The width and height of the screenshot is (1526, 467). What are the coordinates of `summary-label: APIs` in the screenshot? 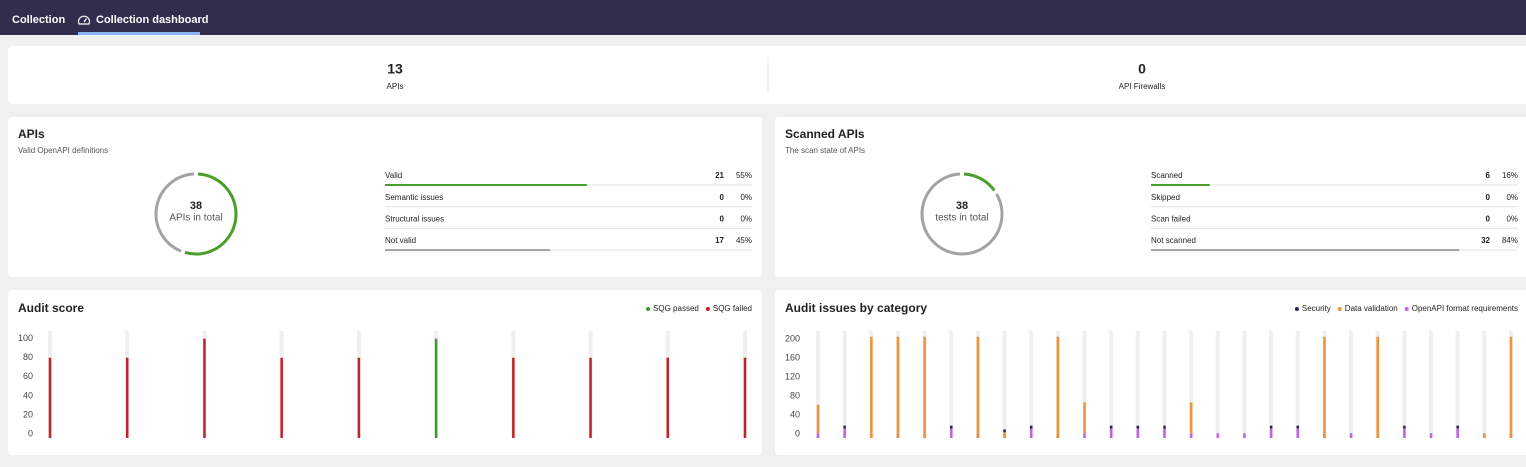 It's located at (395, 86).